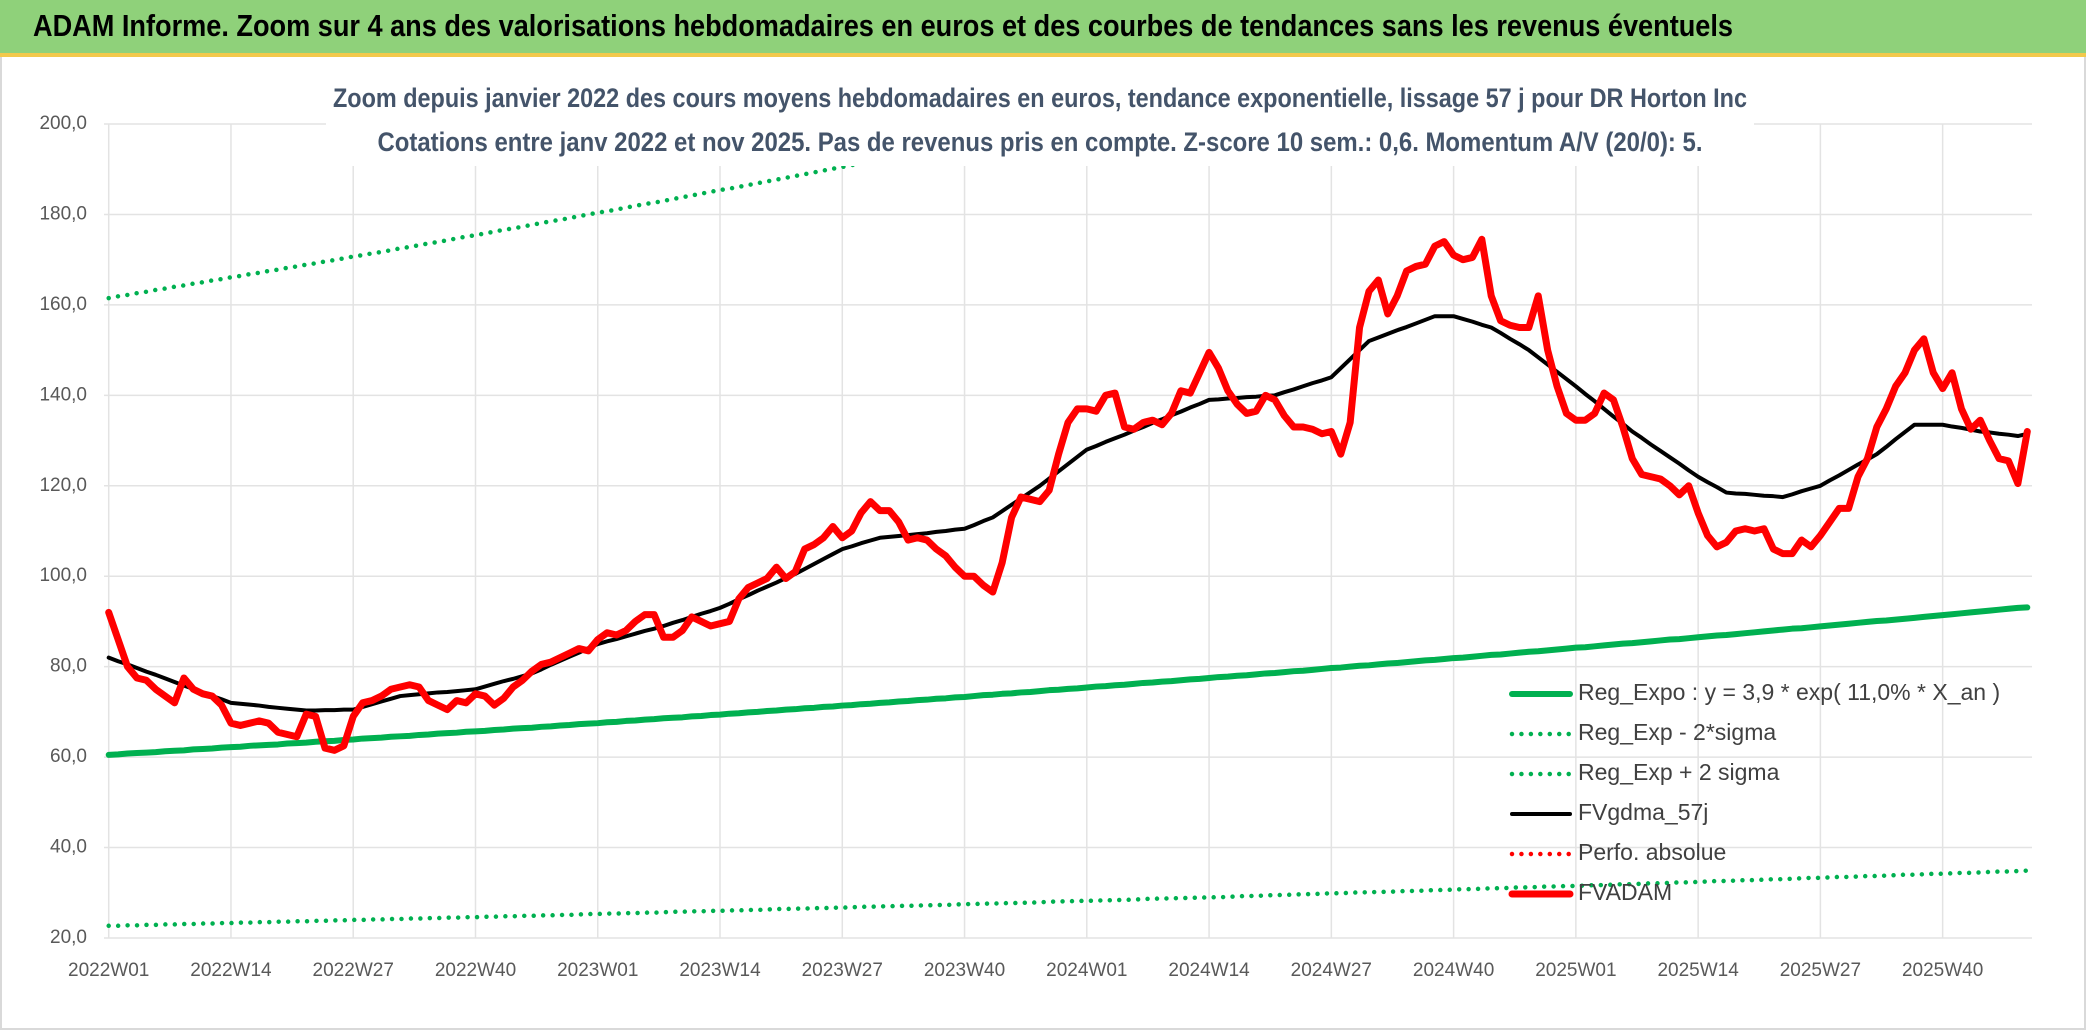  What do you see at coordinates (1679, 772) in the screenshot?
I see `legend-label: Reg_Exp + 2 sigma` at bounding box center [1679, 772].